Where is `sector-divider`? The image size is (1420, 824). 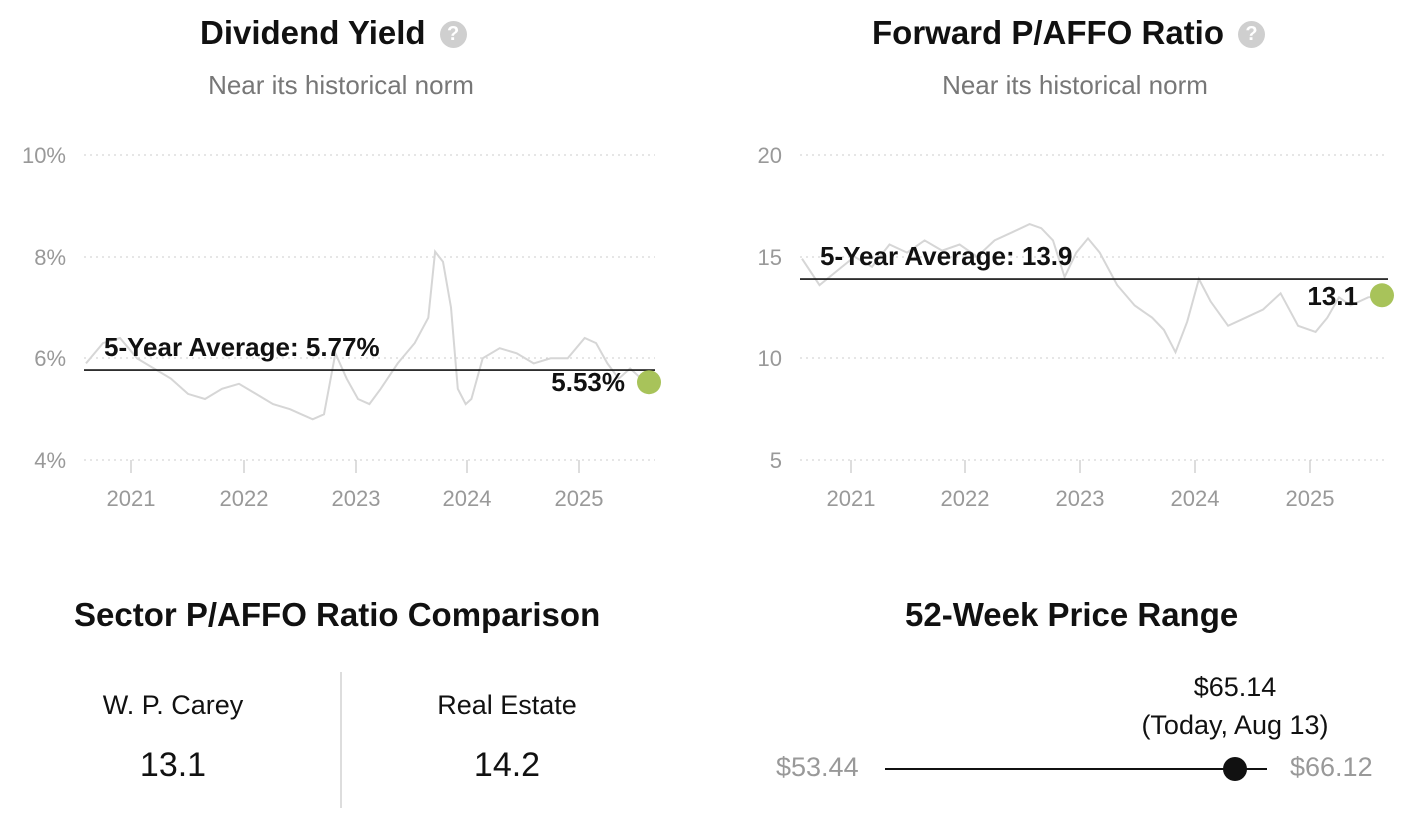
sector-divider is located at coordinates (341, 740).